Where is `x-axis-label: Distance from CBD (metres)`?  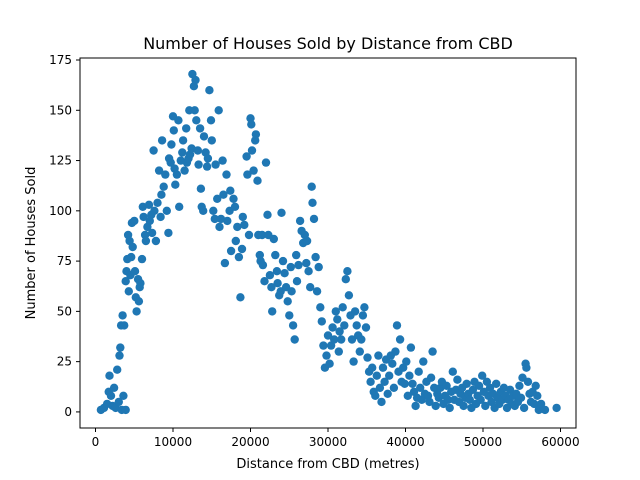
x-axis-label: Distance from CBD (metres) is located at coordinates (327, 464).